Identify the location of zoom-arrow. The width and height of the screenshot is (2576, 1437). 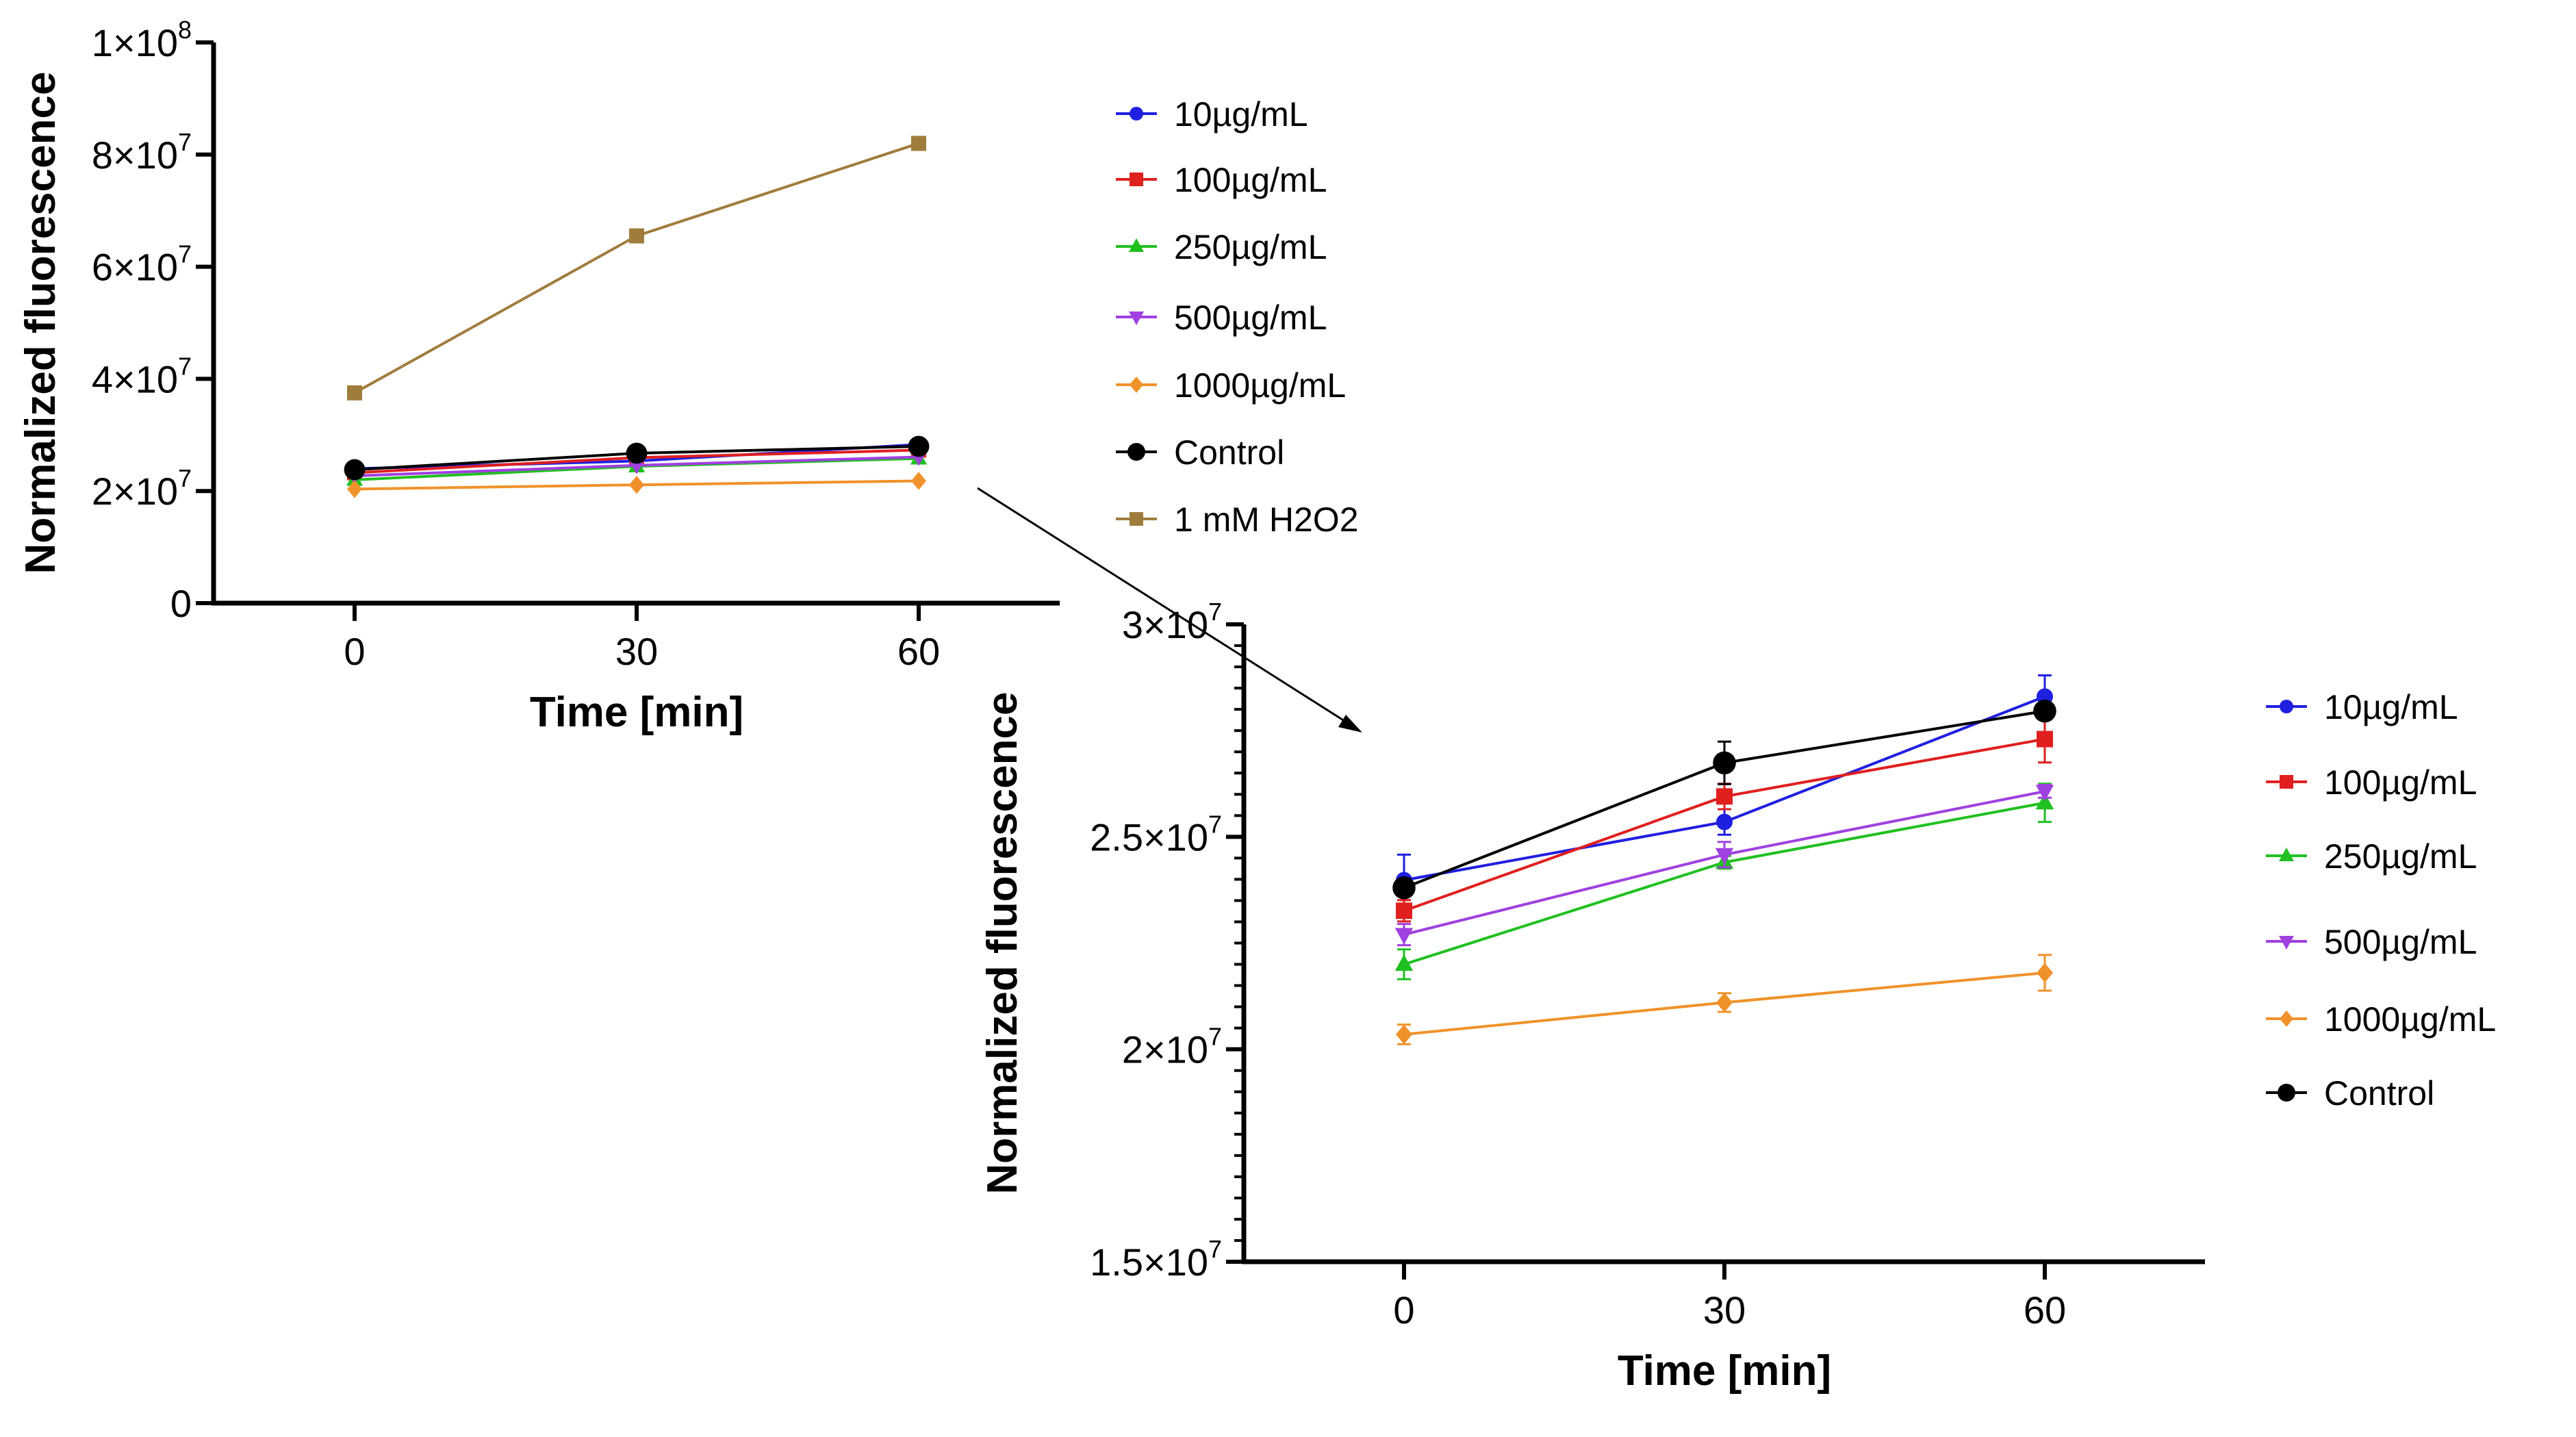
(1169, 610).